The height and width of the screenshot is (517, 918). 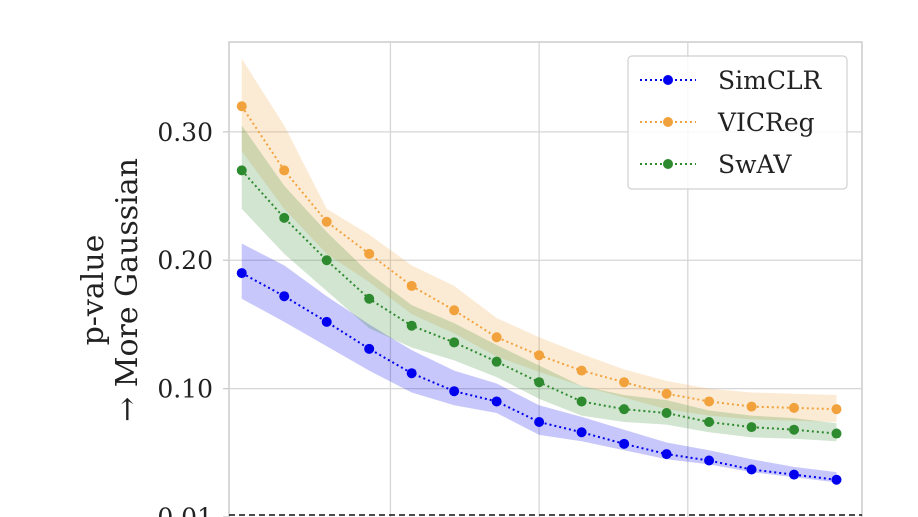 I want to click on legend: SimCLR VICReg SwAV, so click(x=737, y=122).